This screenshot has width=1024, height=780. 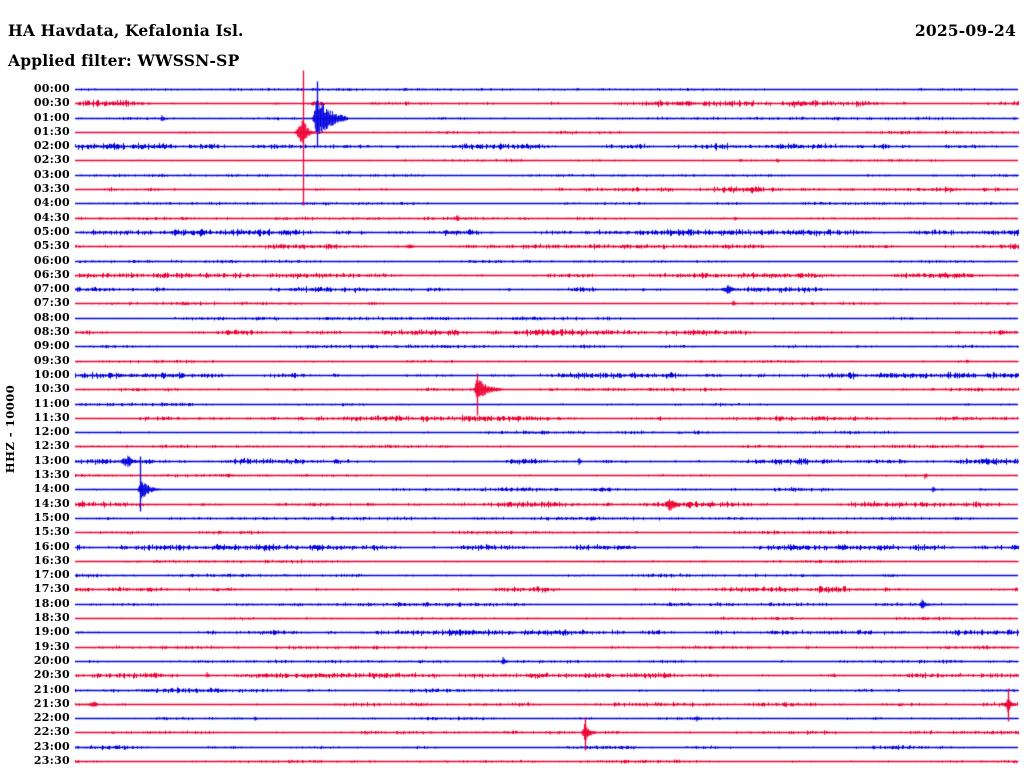 I want to click on time-label: 20:00, so click(x=51, y=660).